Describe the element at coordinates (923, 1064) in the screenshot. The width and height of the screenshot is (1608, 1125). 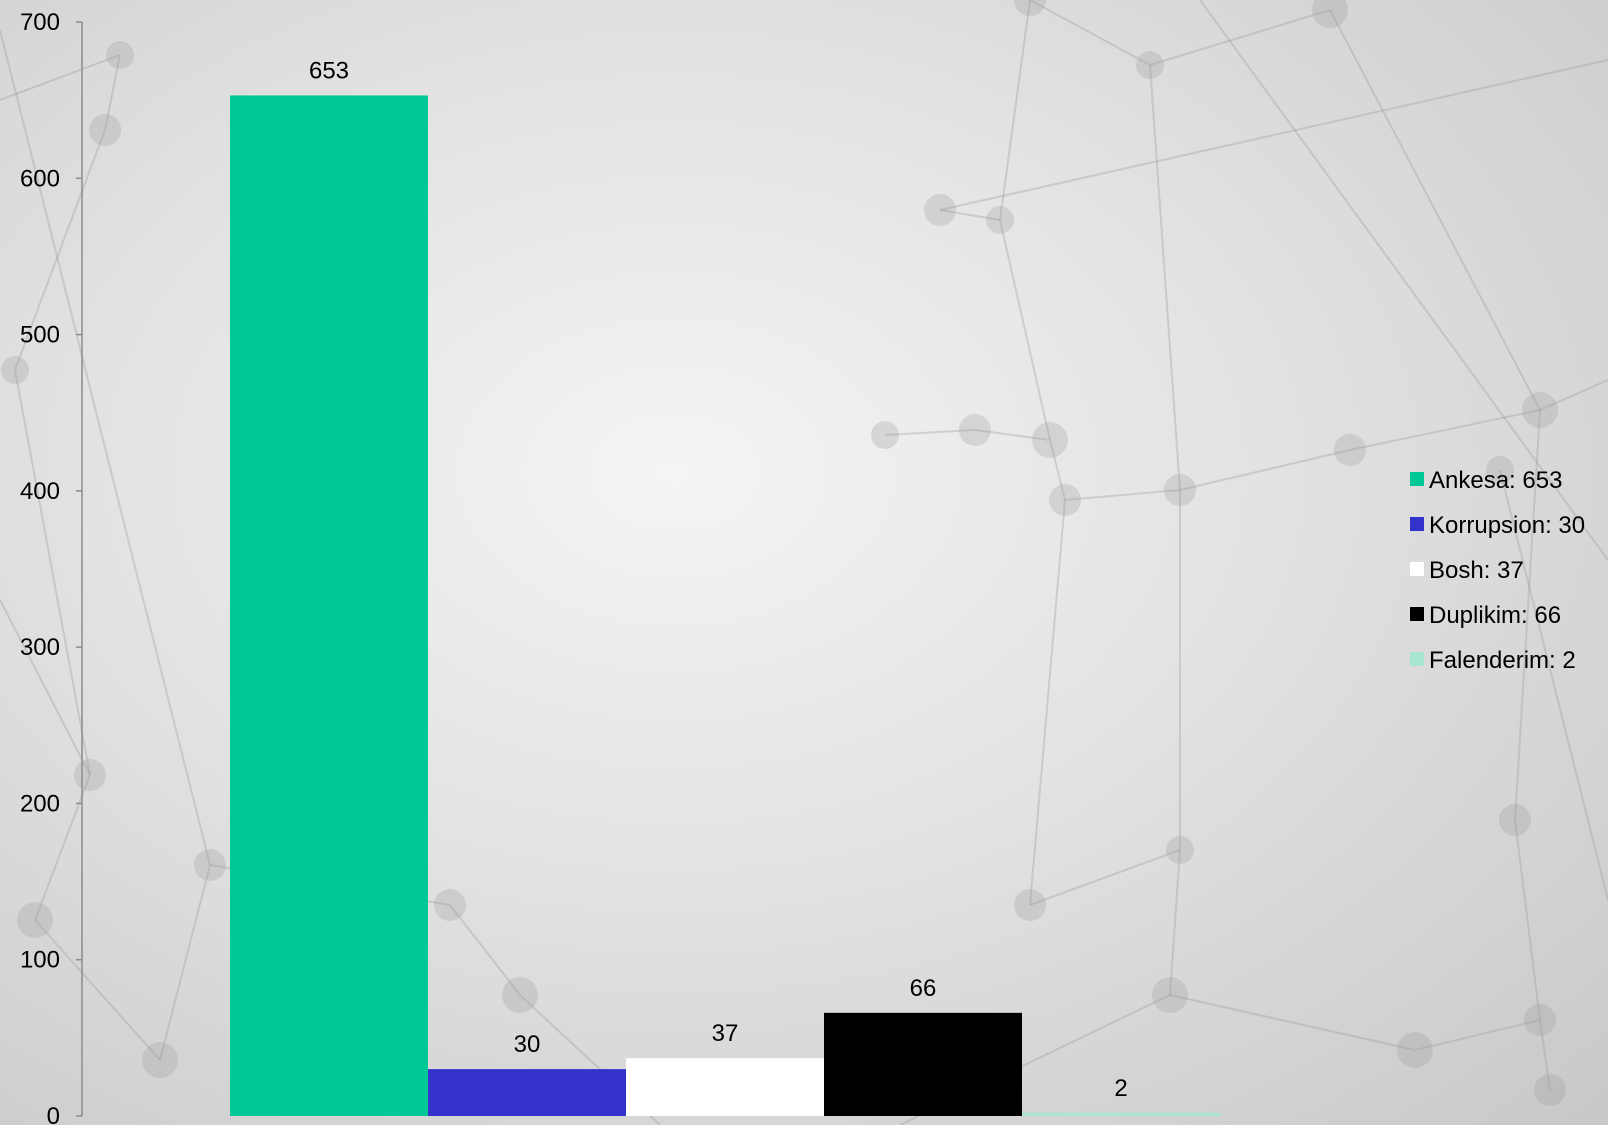
I see `bar-duplikim` at that location.